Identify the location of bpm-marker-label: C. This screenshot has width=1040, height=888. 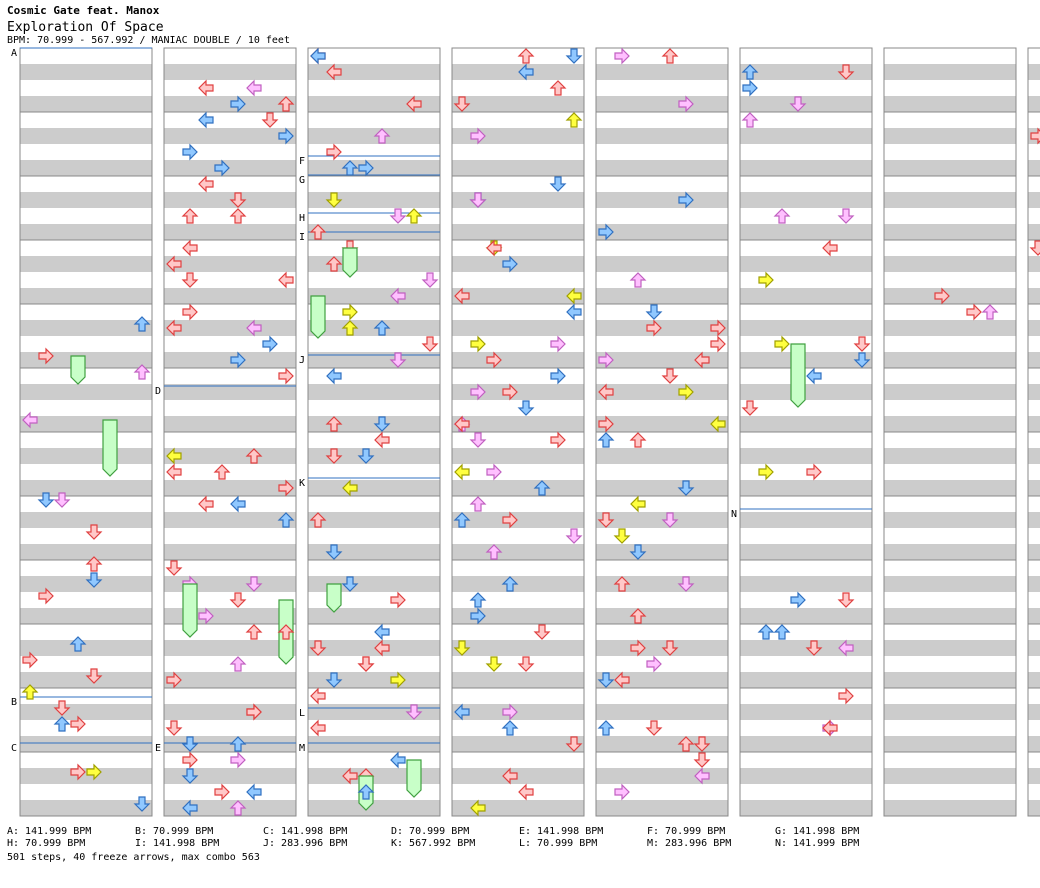
(14, 748).